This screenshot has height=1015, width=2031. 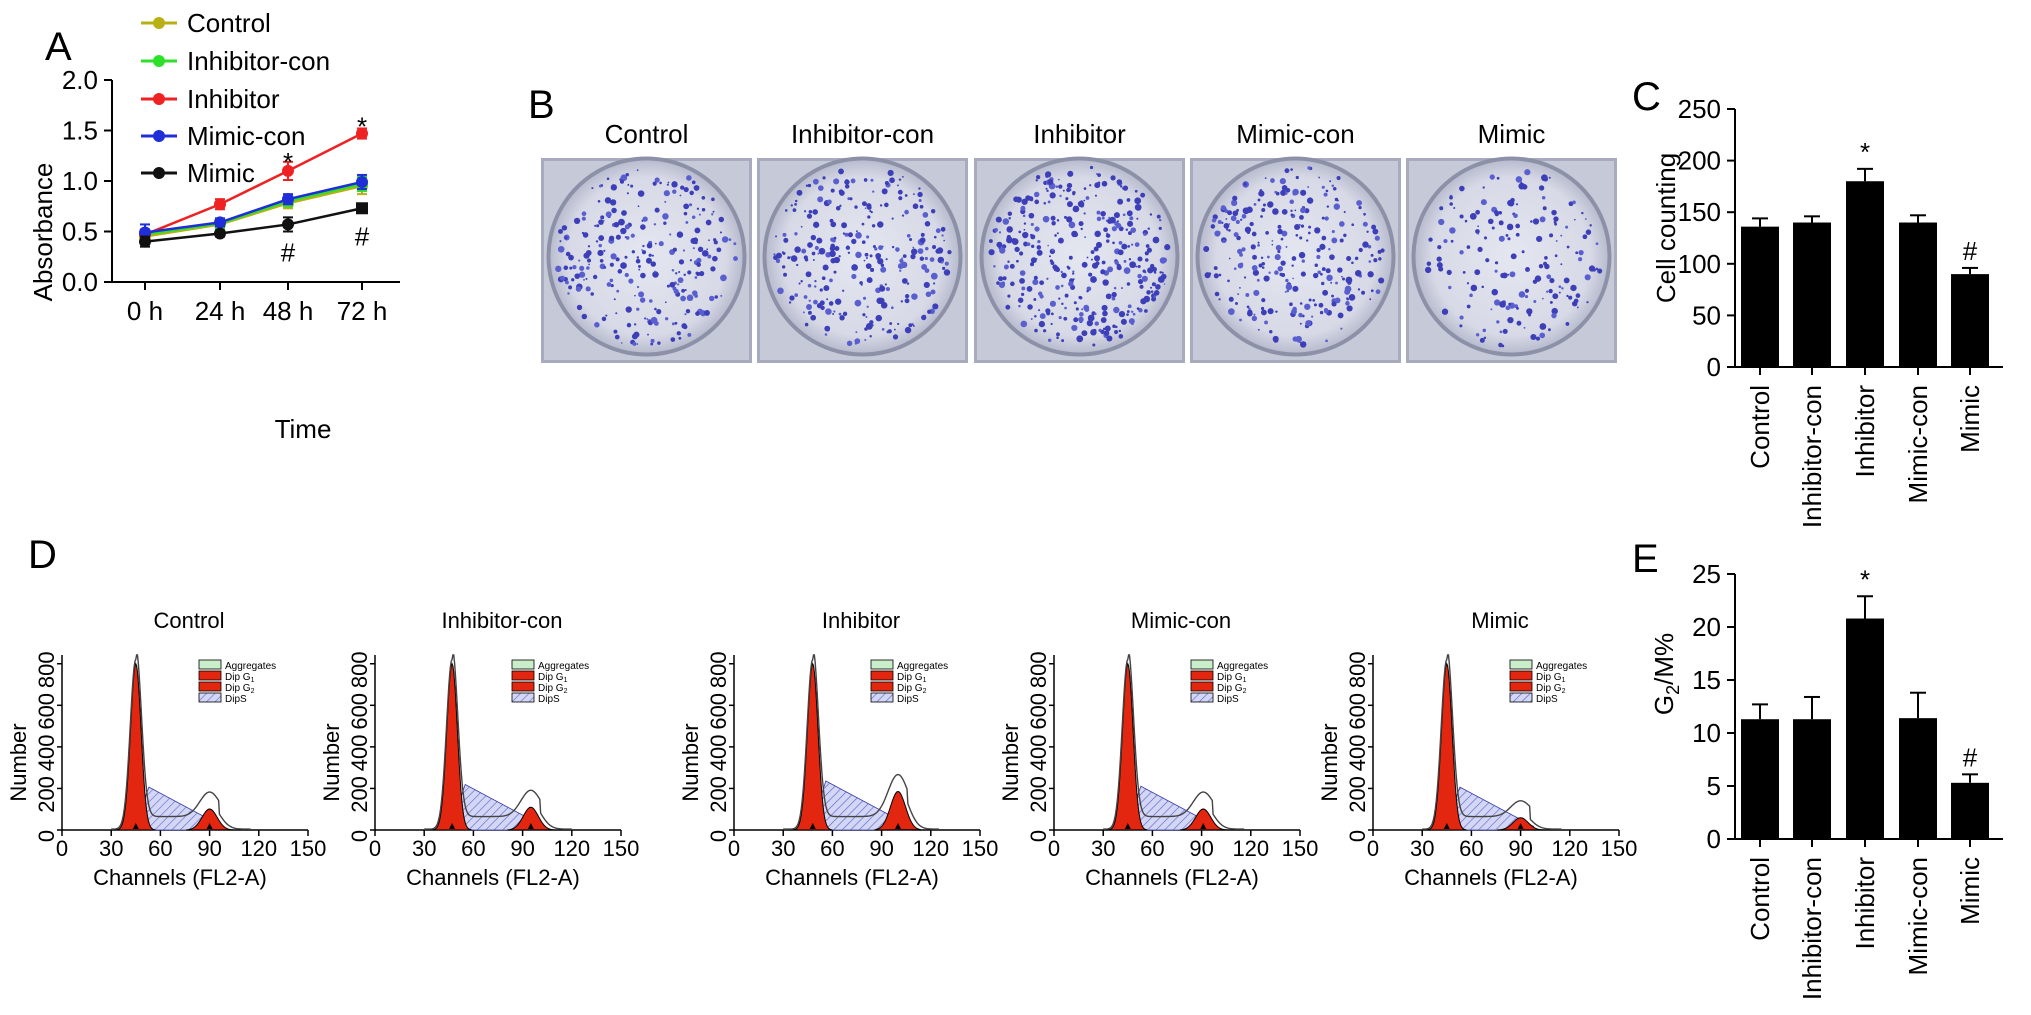 I want to click on y-tick-label: 0, so click(x=718, y=836).